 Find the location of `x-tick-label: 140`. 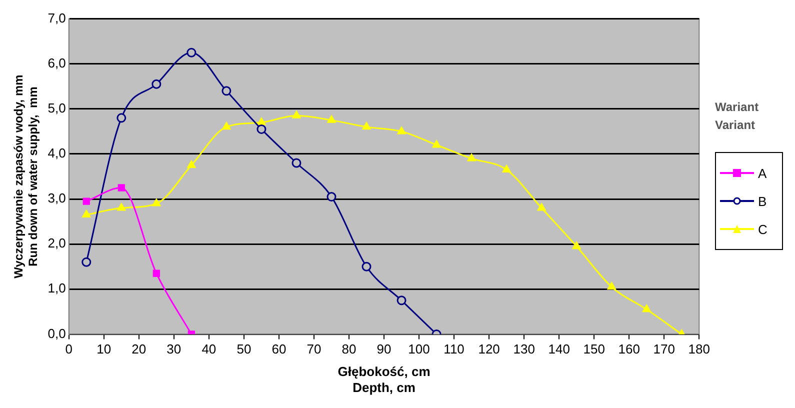

x-tick-label: 140 is located at coordinates (559, 349).